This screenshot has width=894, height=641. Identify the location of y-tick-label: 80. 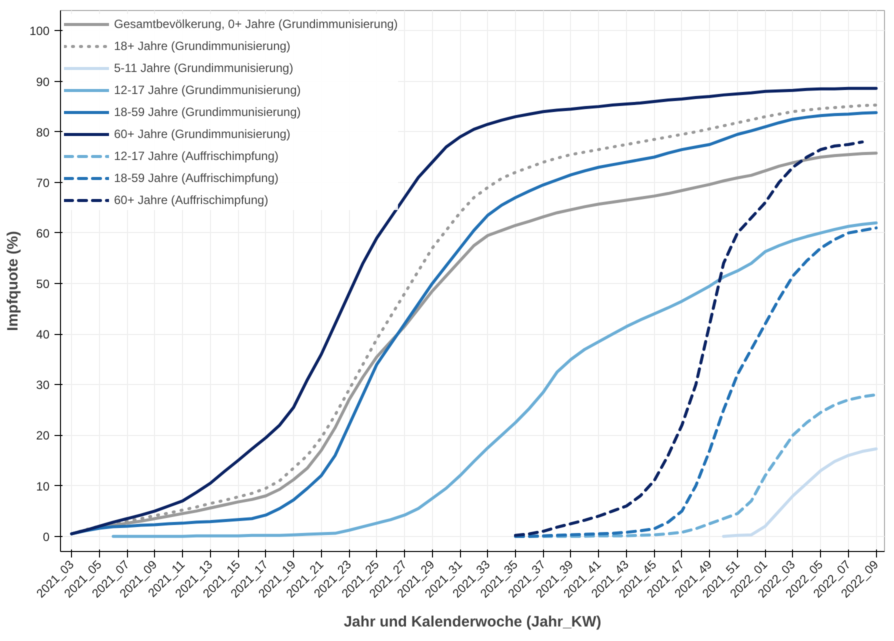
(43, 132).